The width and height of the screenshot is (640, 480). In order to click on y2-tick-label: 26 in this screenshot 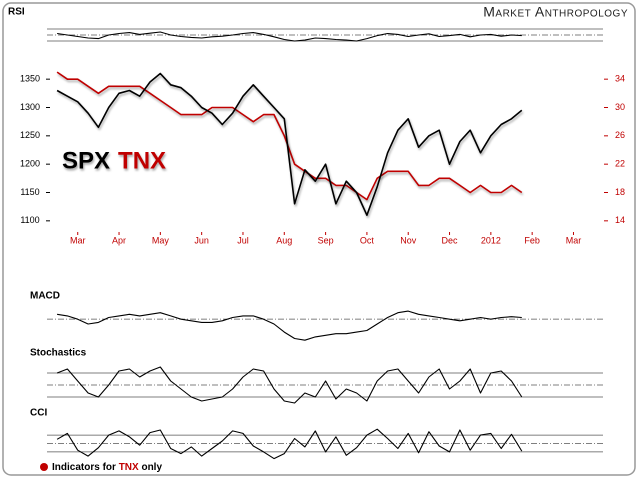, I will do `click(620, 135)`.